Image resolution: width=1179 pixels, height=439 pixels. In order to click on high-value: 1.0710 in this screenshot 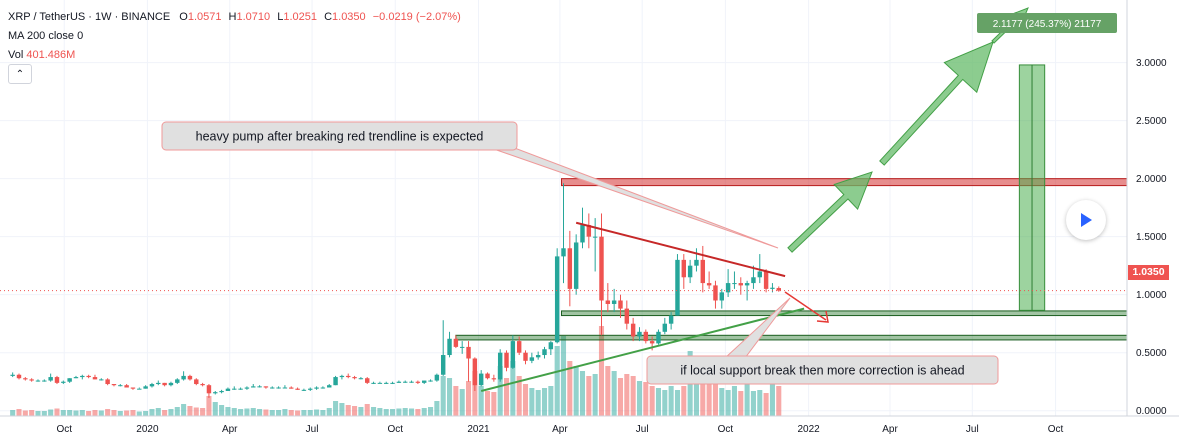, I will do `click(253, 17)`.